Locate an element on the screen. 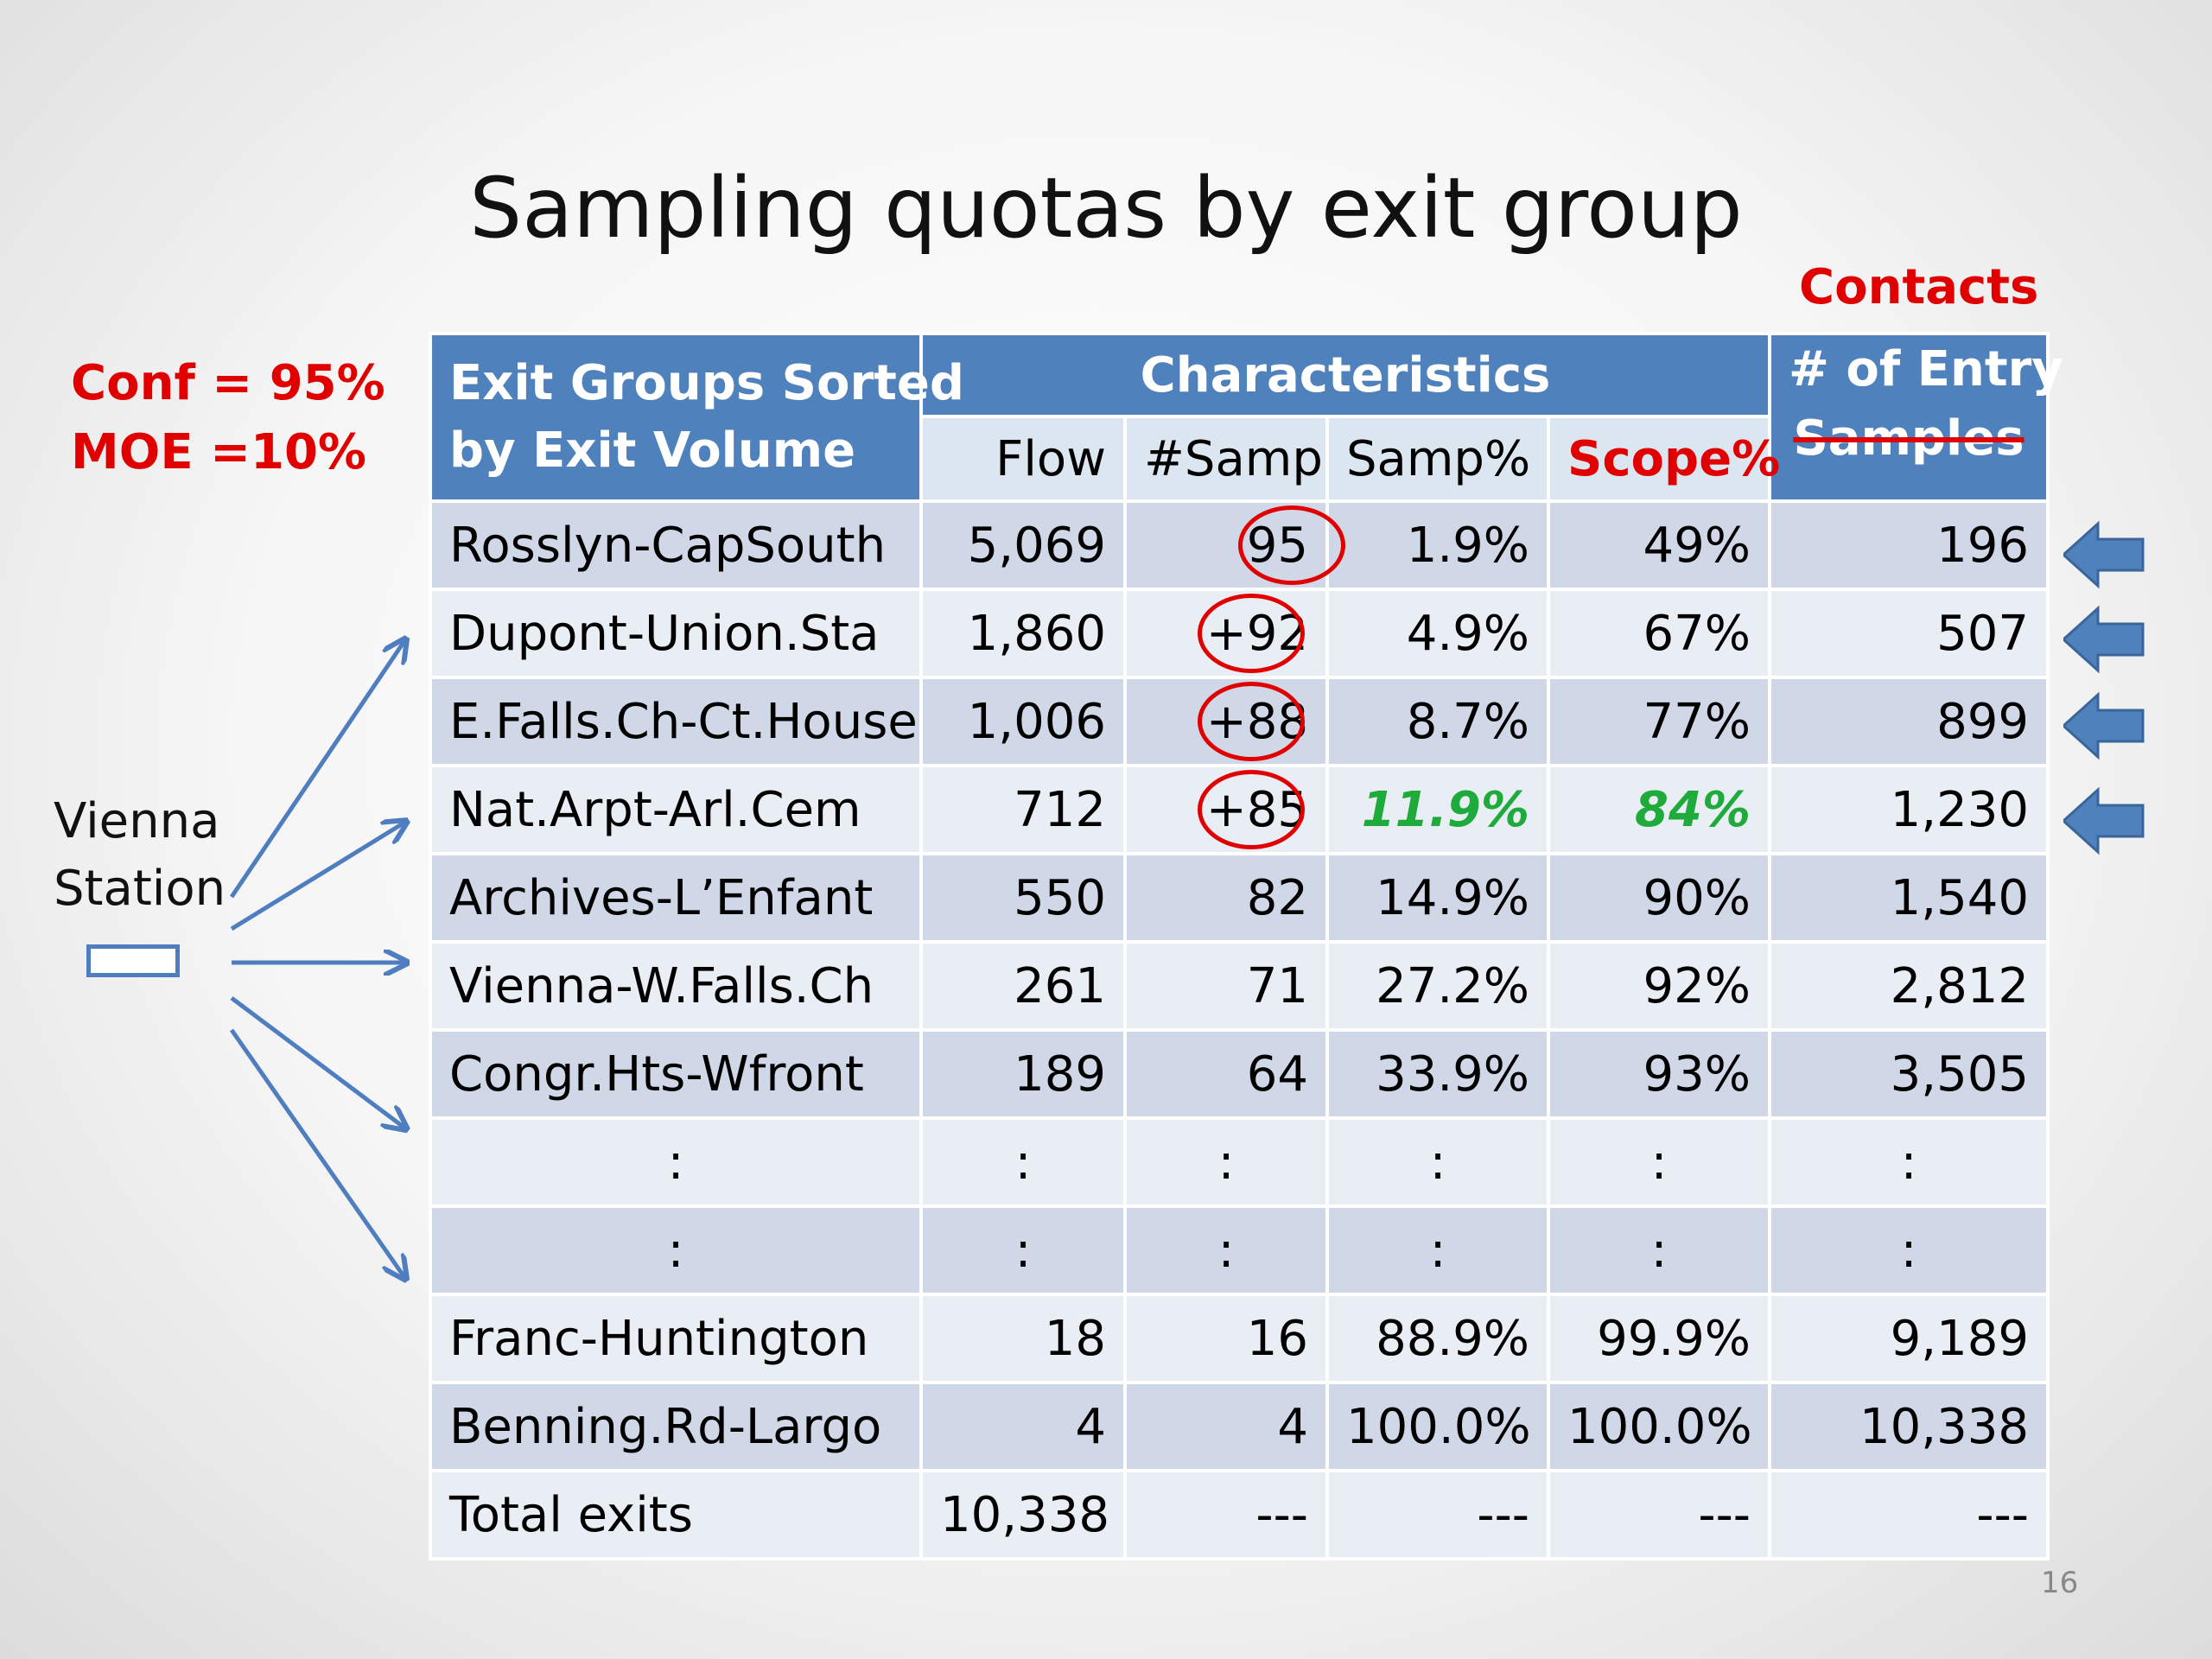 The image size is (2212, 1659). cell-samp: --- is located at coordinates (1226, 1514).